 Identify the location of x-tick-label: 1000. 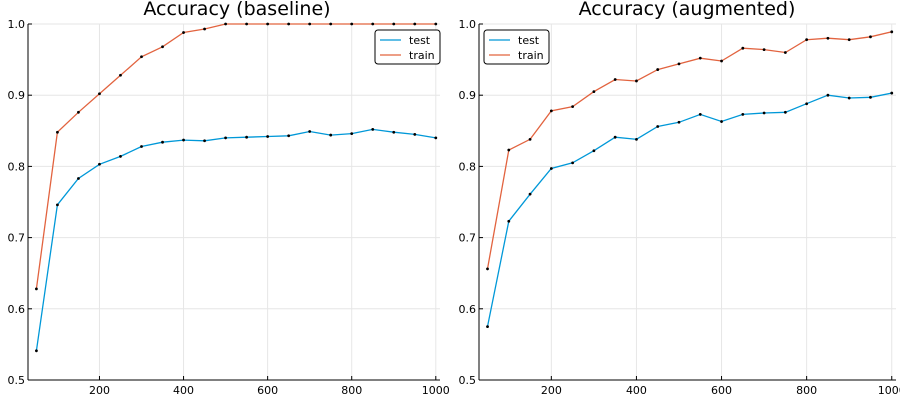
(889, 390).